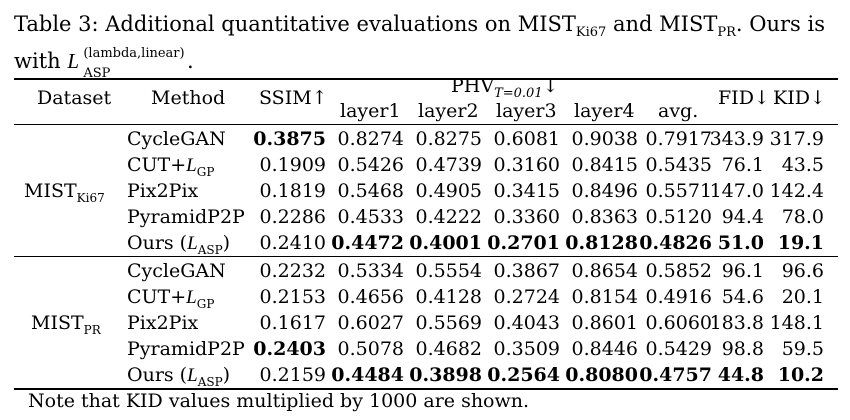 The height and width of the screenshot is (420, 850). What do you see at coordinates (74, 98) in the screenshot?
I see `header-dataset: Dataset` at bounding box center [74, 98].